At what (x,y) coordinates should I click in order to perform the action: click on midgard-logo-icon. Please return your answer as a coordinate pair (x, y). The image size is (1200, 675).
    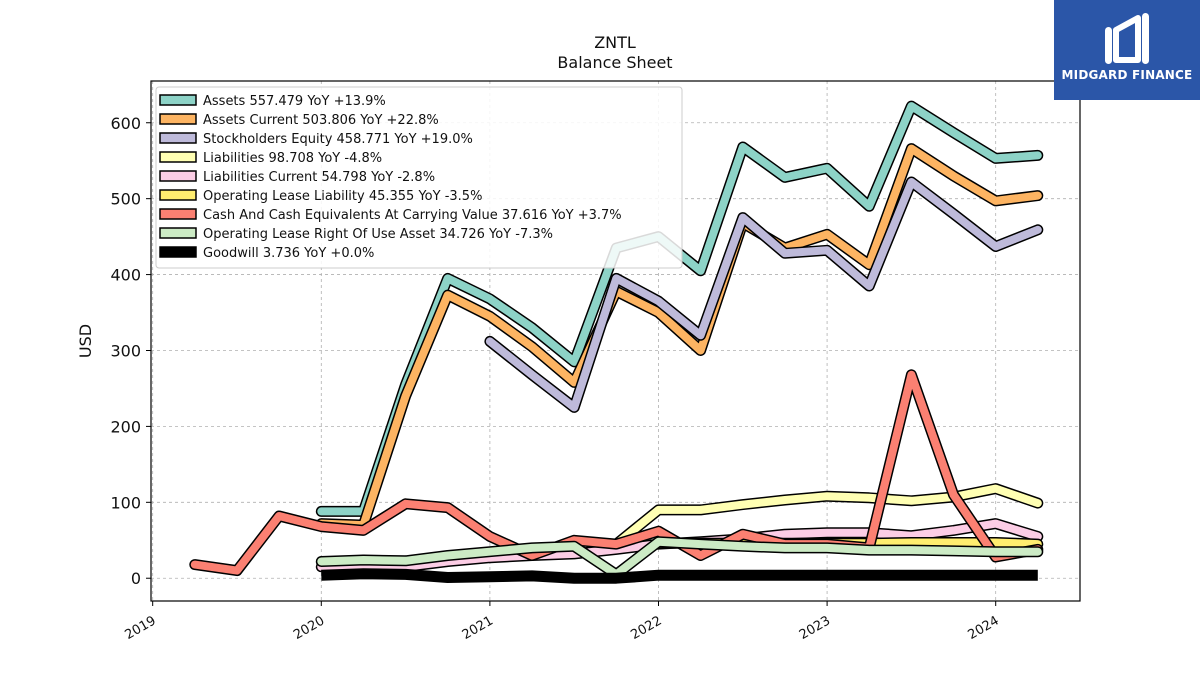
    Looking at the image, I should click on (1127, 38).